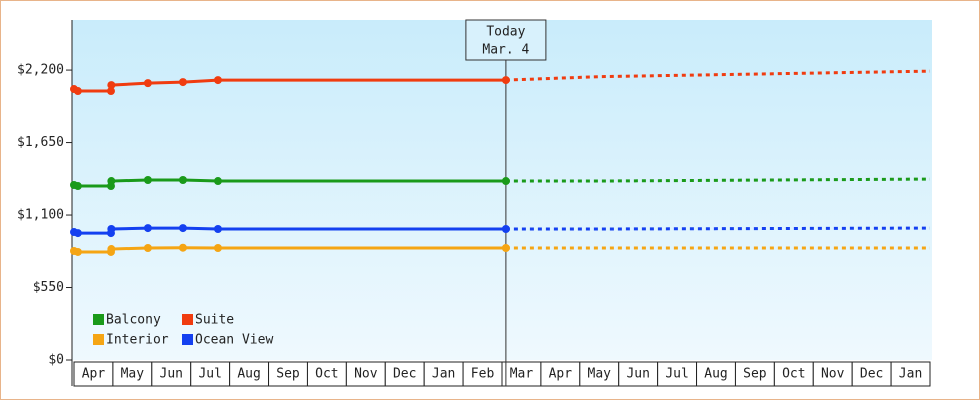 This screenshot has height=400, width=980. Describe the element at coordinates (40, 215) in the screenshot. I see `y-tick-label: $1,100` at that location.